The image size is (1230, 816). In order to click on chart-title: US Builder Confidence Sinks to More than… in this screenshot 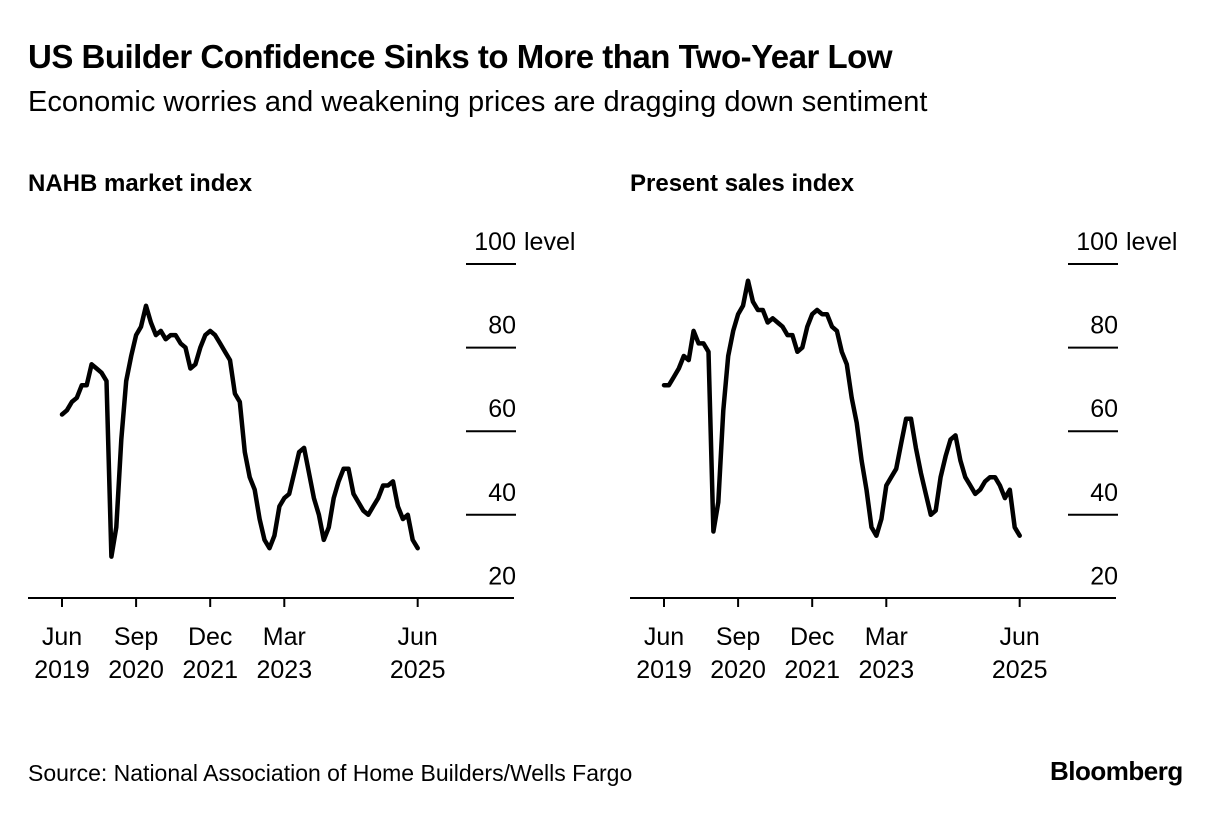, I will do `click(460, 56)`.